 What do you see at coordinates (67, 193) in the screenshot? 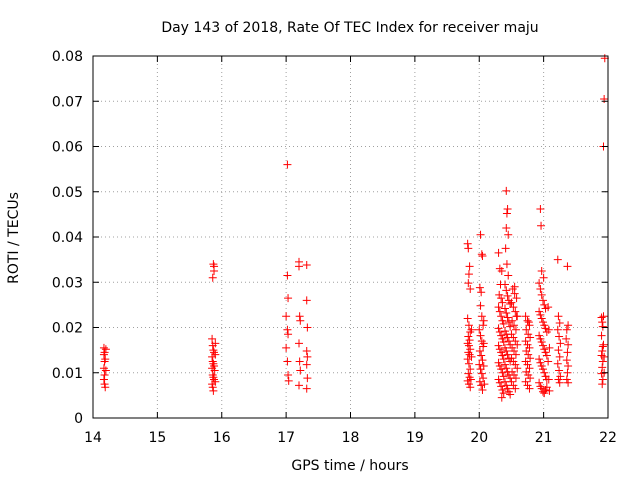
I see `y-tick-label: 0.05` at bounding box center [67, 193].